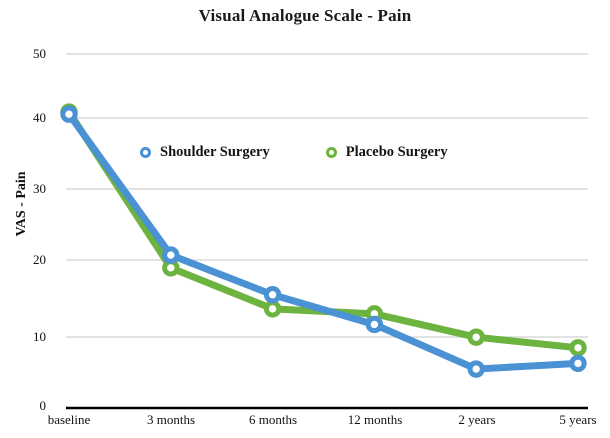 Image resolution: width=610 pixels, height=438 pixels. I want to click on x-tick-label: 6 months, so click(273, 419).